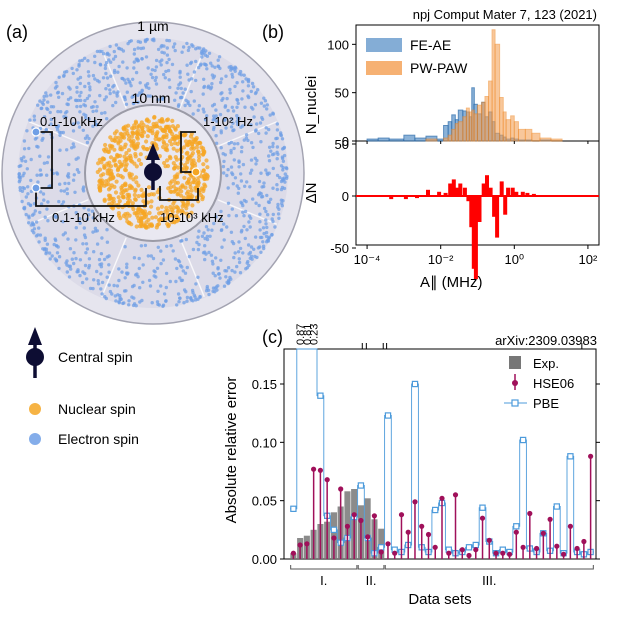 Image resolution: width=622 pixels, height=617 pixels. Describe the element at coordinates (439, 68) in the screenshot. I see `legend-pw-paw: PW-PAW` at that location.